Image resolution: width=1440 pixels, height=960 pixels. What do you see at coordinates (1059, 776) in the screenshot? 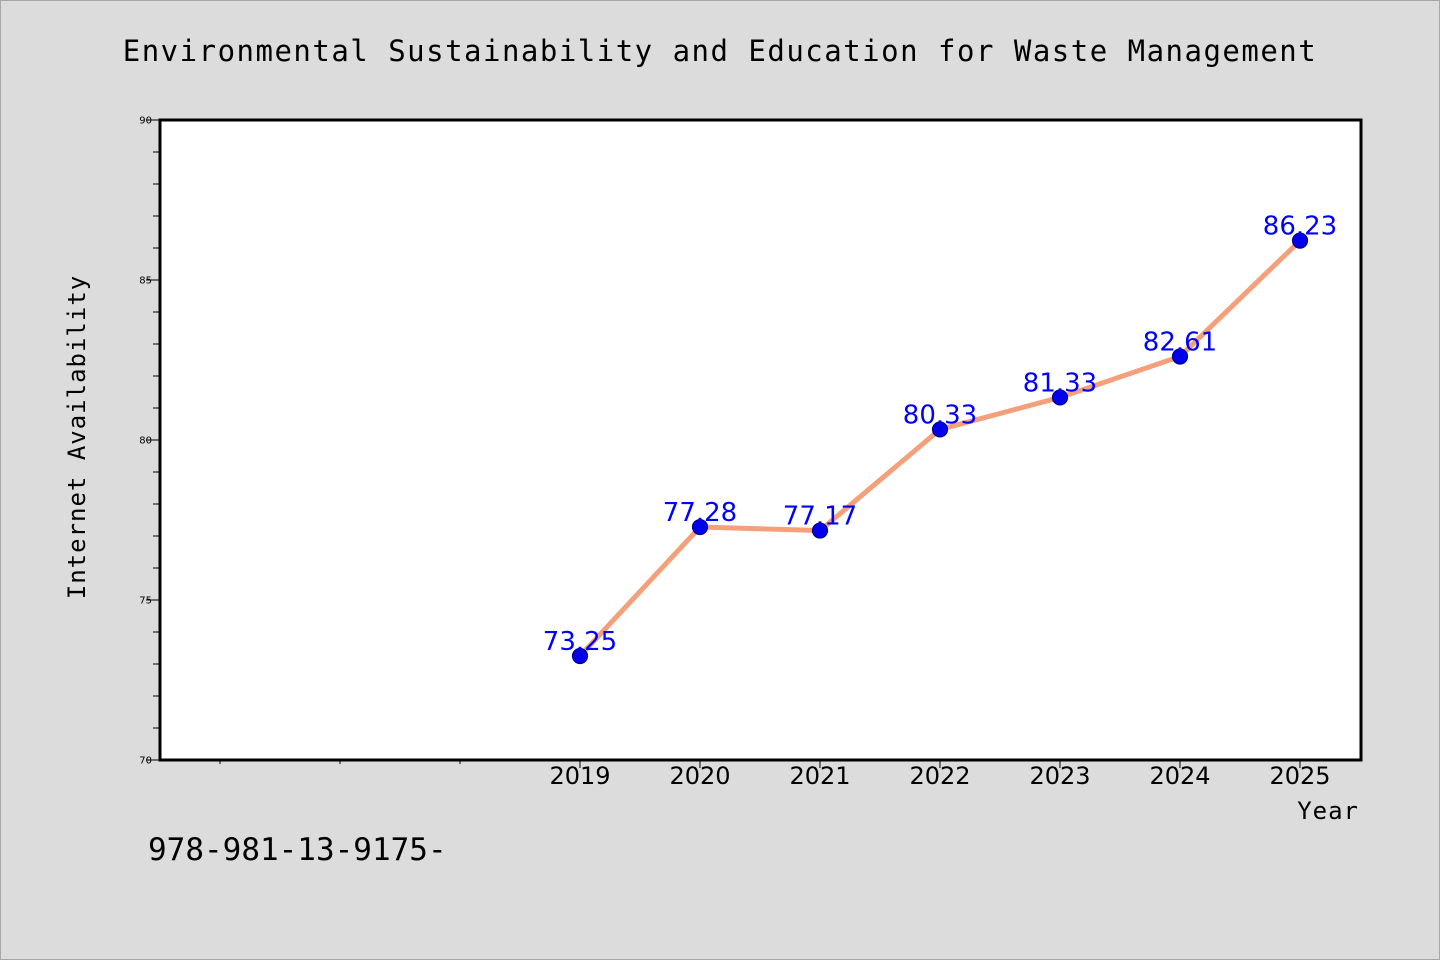
I see `x-tick-label: 2023` at bounding box center [1059, 776].